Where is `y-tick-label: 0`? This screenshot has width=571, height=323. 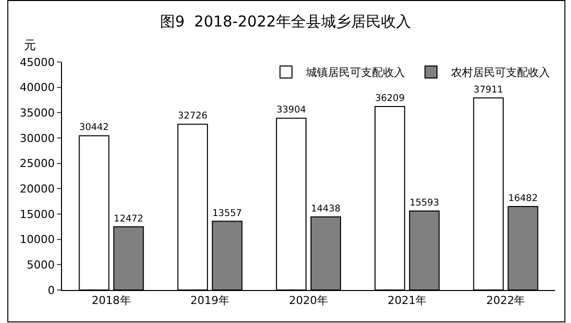
y-tick-label: 0 is located at coordinates (51, 290).